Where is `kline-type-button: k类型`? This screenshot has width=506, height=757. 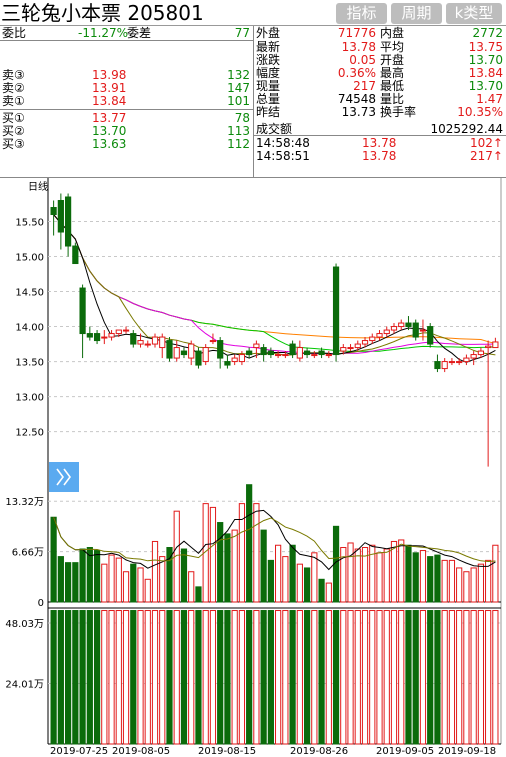 kline-type-button: k类型 is located at coordinates (474, 13).